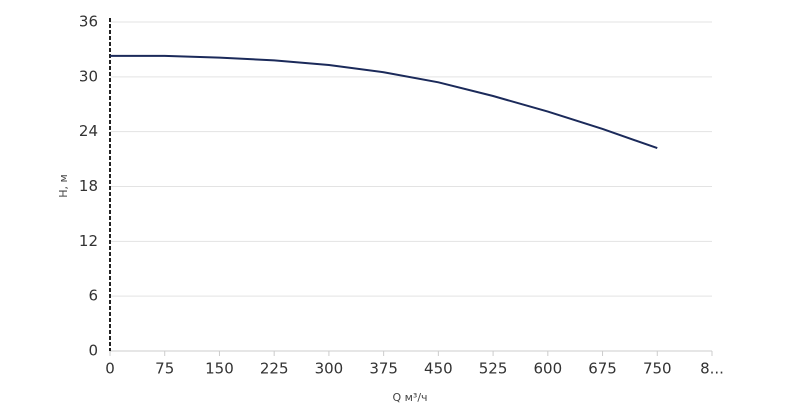 This screenshot has width=800, height=408. Describe the element at coordinates (88, 241) in the screenshot. I see `y-tick-label: 12` at that location.